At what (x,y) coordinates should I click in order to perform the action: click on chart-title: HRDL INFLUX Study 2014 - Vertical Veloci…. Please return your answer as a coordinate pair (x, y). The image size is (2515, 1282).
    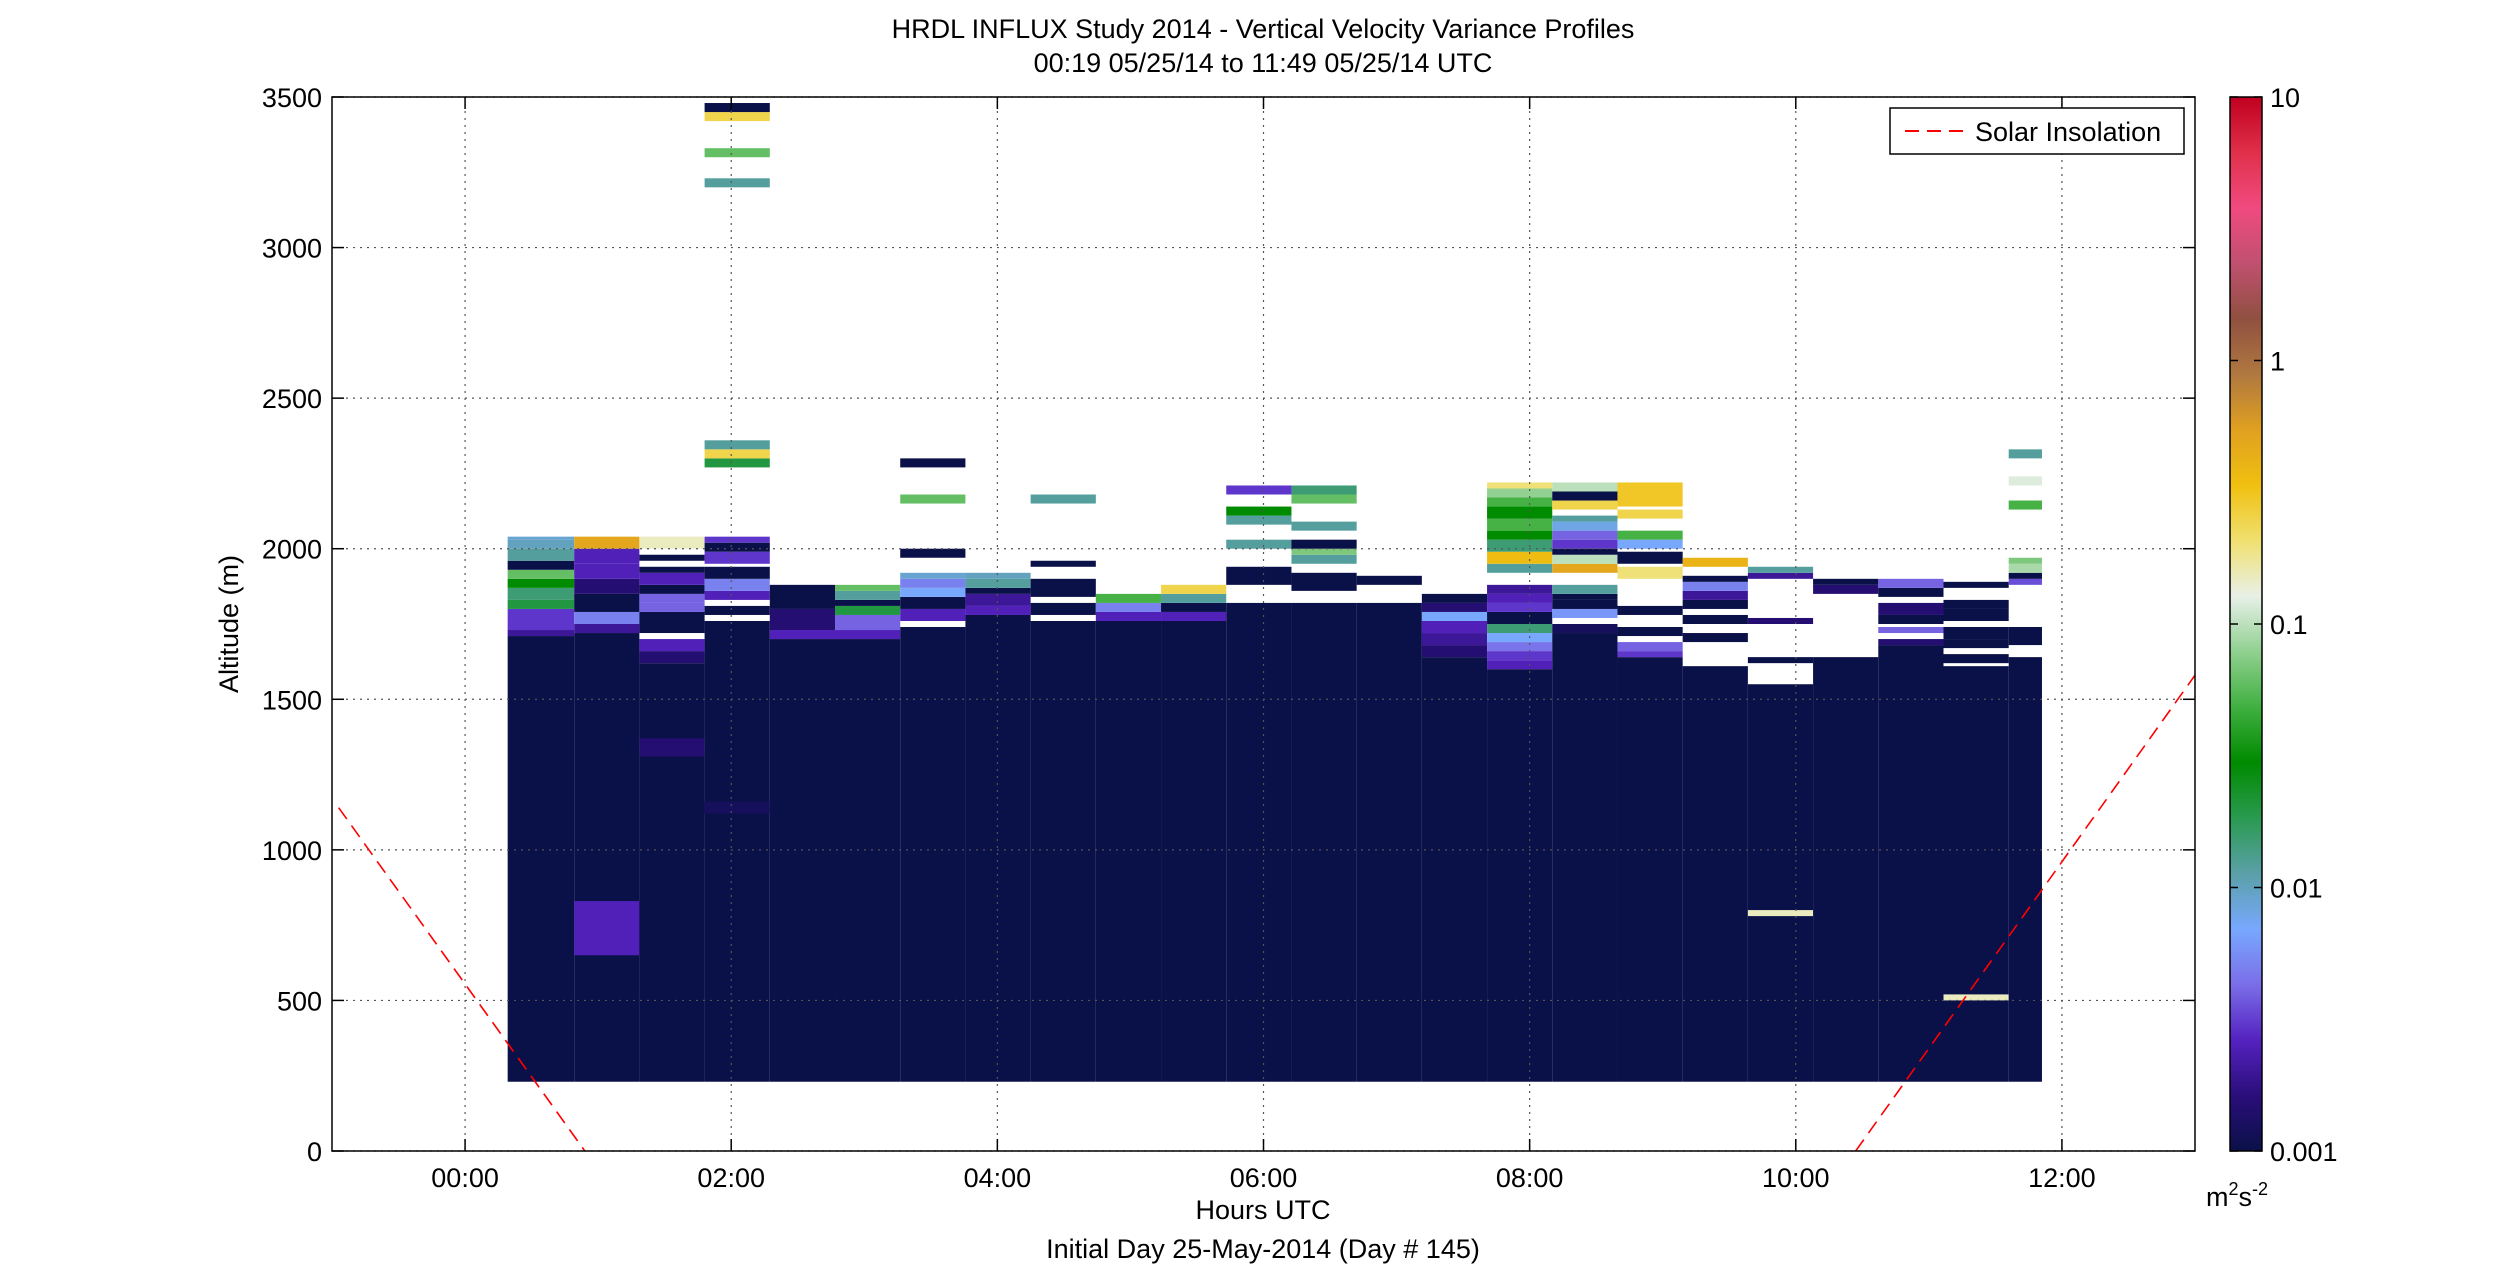
    Looking at the image, I should click on (1263, 29).